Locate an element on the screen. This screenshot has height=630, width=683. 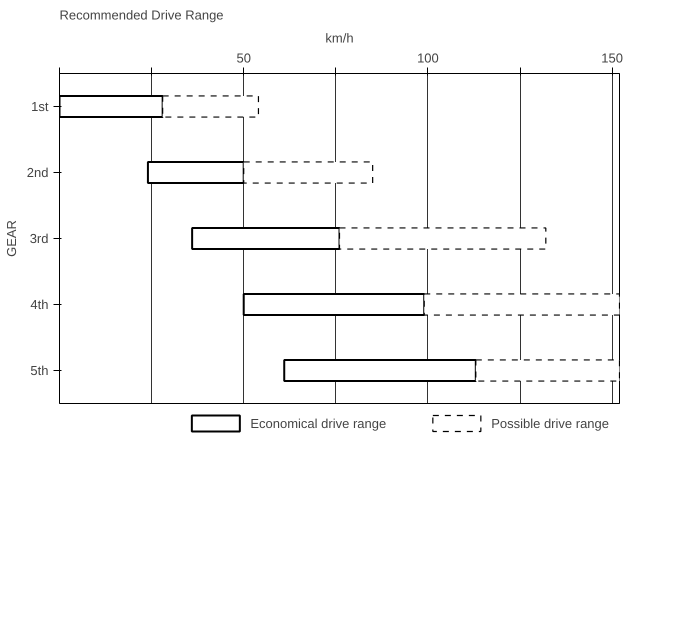
x-tick-label: 100 is located at coordinates (428, 58).